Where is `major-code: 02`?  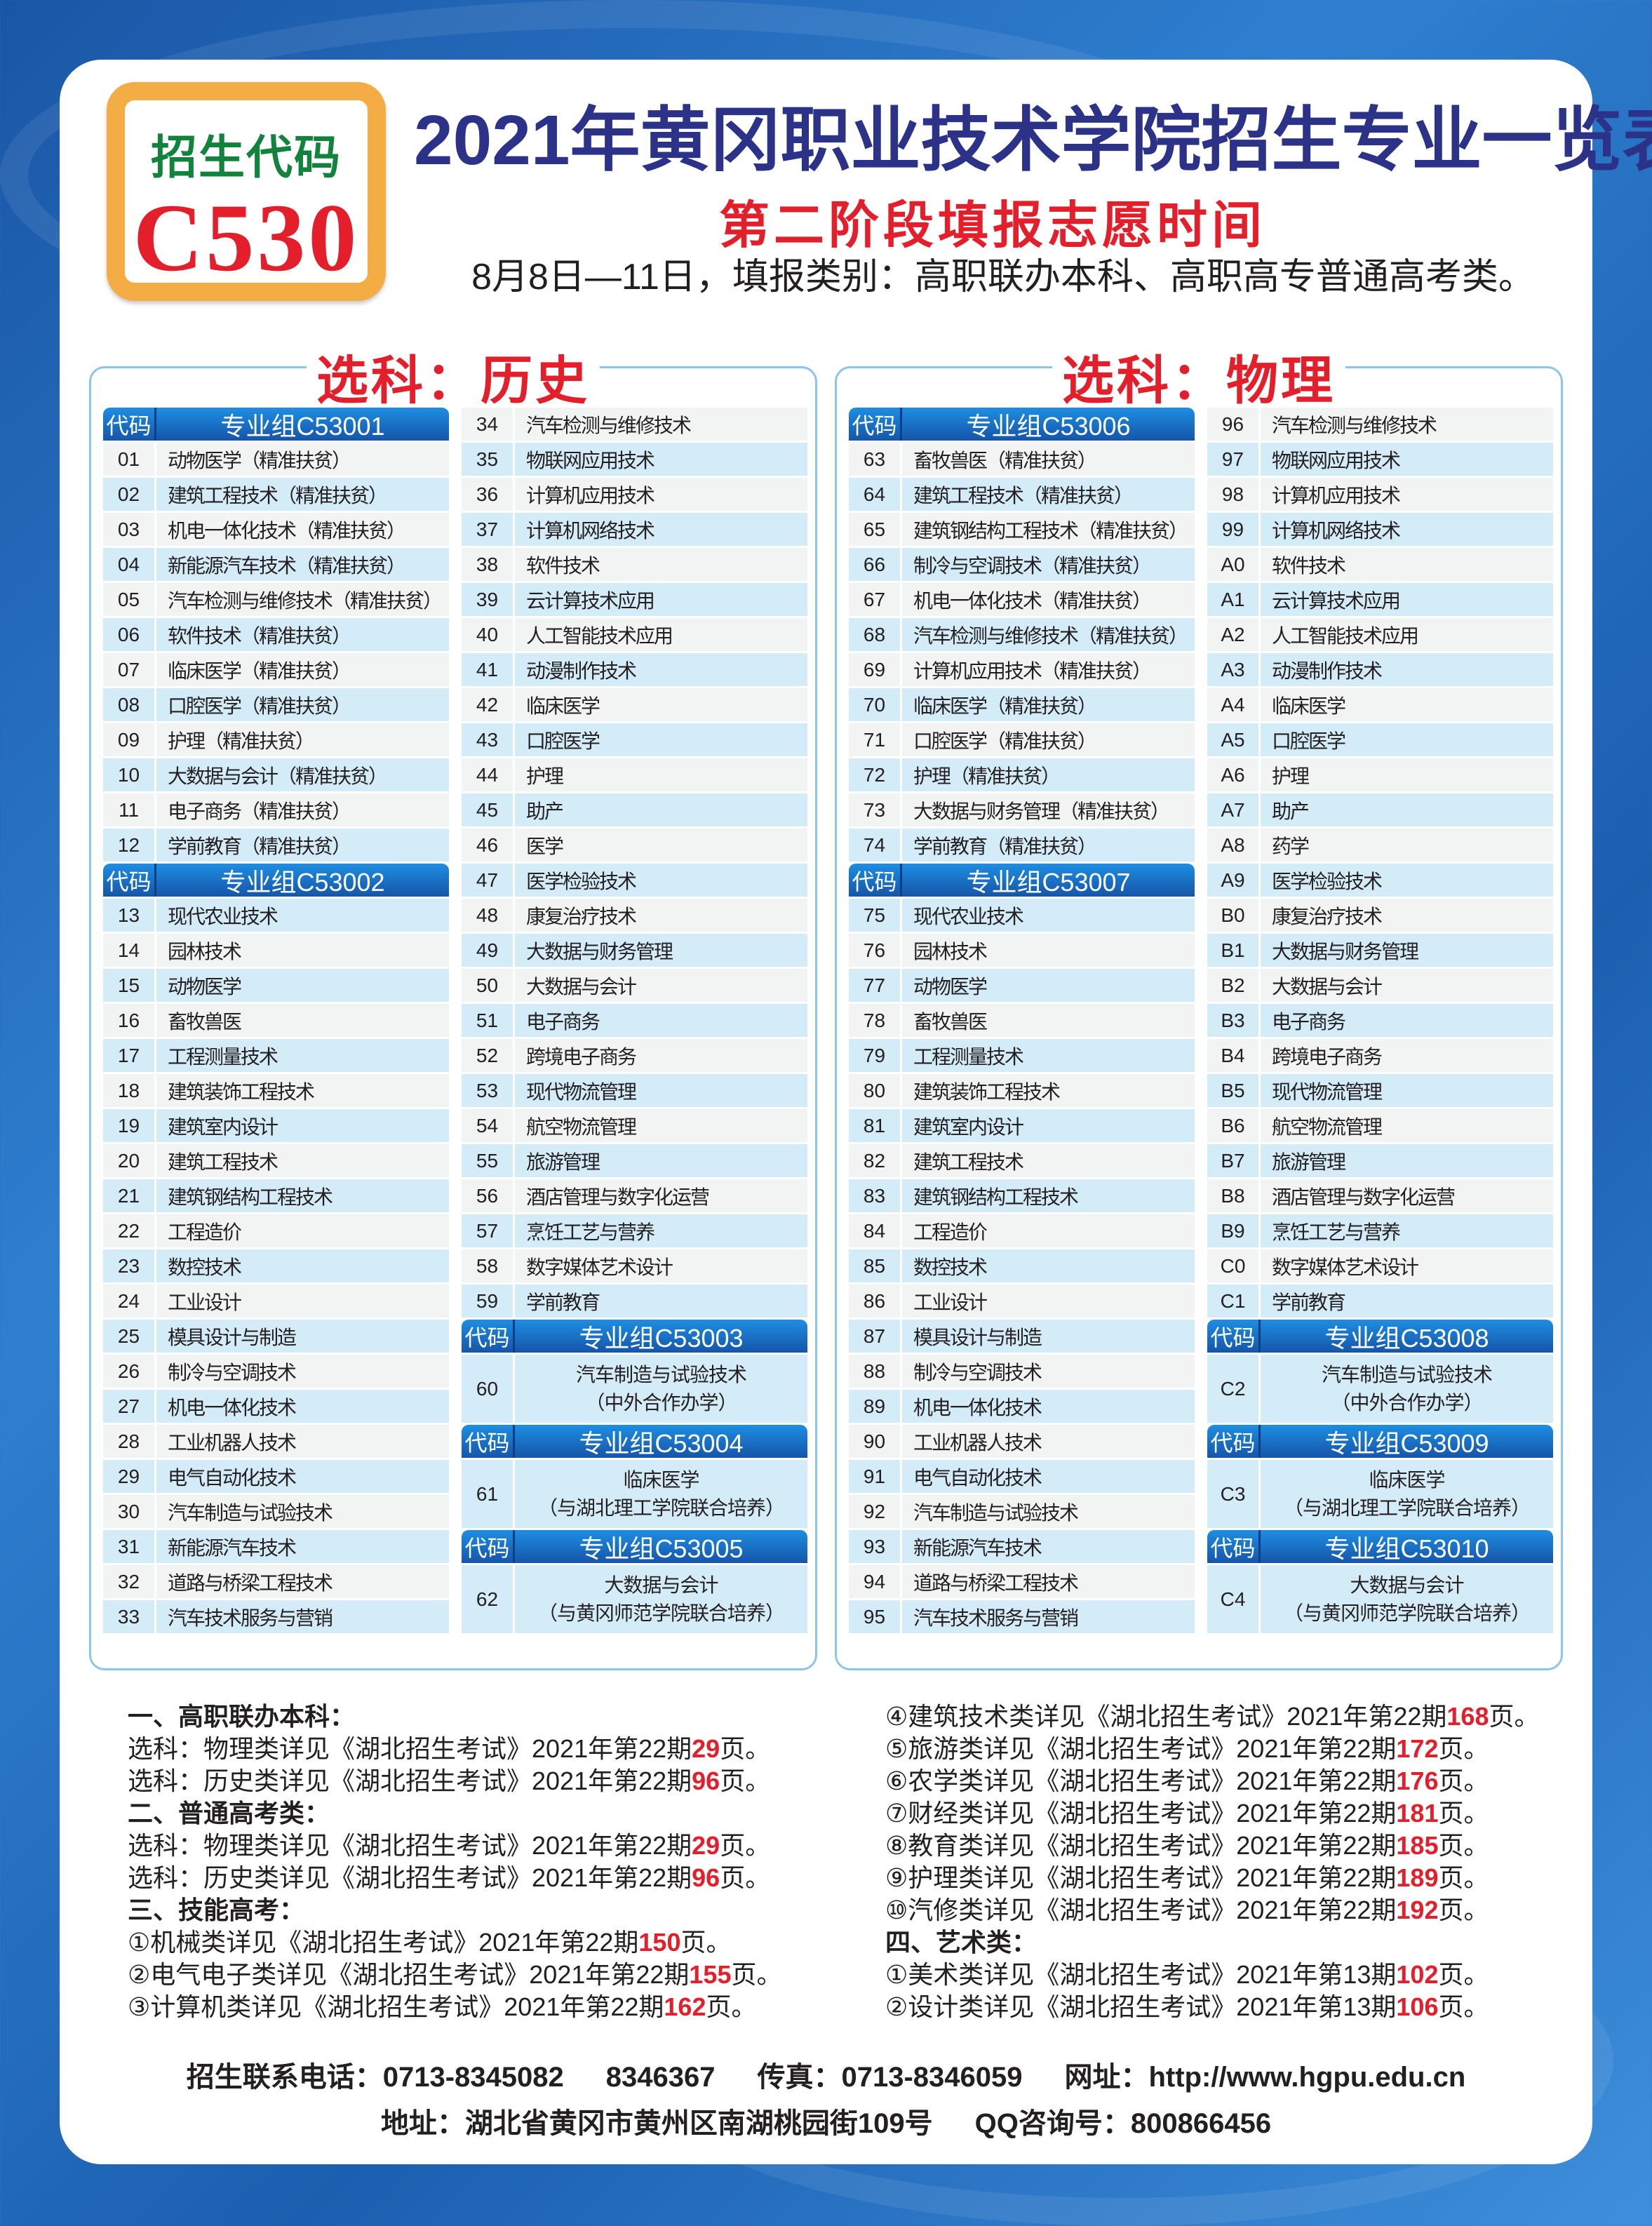 major-code: 02 is located at coordinates (129, 494).